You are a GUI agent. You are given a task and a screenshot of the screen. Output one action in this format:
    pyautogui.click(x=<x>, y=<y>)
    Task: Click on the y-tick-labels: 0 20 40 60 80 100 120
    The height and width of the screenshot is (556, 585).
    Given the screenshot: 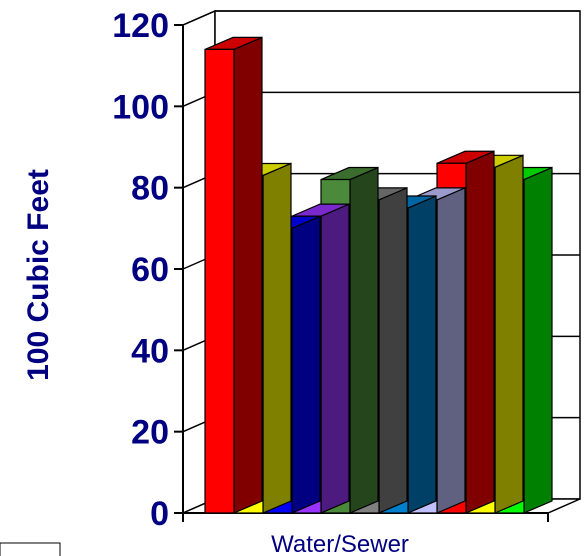 What is the action you would take?
    pyautogui.click(x=140, y=270)
    